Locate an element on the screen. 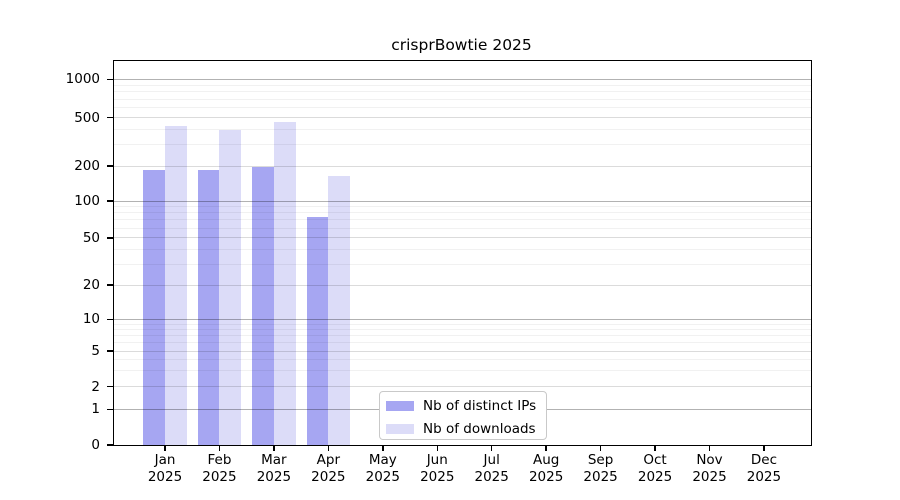 Image resolution: width=900 pixels, height=500 pixels. y-tick-label-200: 200 is located at coordinates (87, 166).